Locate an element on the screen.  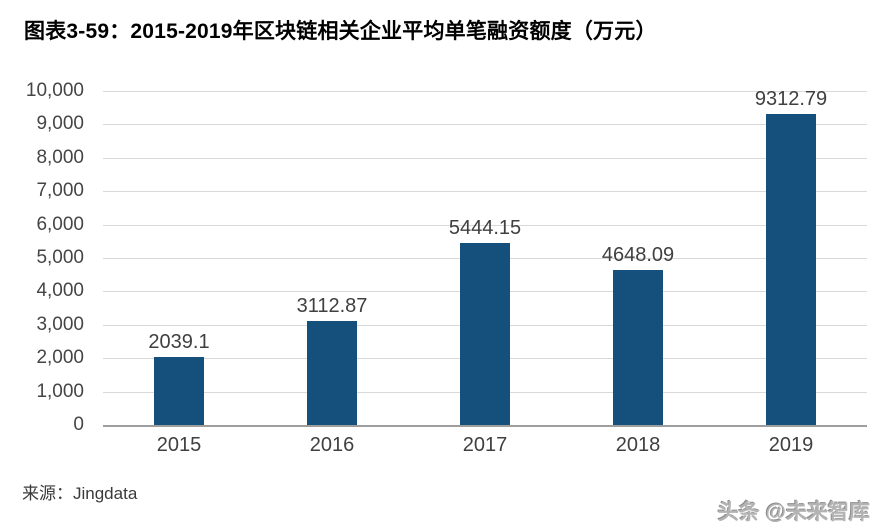
x-axis-tick-label: 2017 is located at coordinates (485, 445).